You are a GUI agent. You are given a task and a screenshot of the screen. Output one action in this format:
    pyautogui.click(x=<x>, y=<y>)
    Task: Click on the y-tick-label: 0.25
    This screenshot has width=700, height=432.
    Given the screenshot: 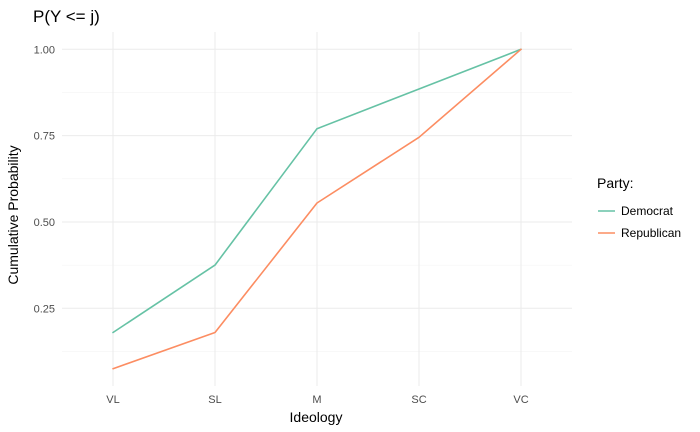 What is the action you would take?
    pyautogui.click(x=44, y=309)
    